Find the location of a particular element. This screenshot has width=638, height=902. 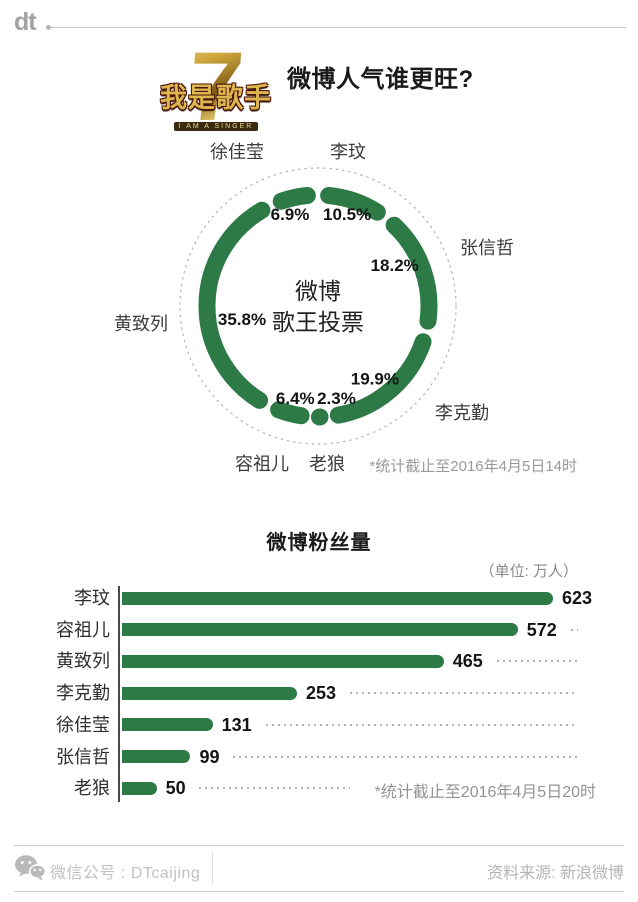

footer-data-source: 资料来源: 新浪微博 is located at coordinates (555, 873).